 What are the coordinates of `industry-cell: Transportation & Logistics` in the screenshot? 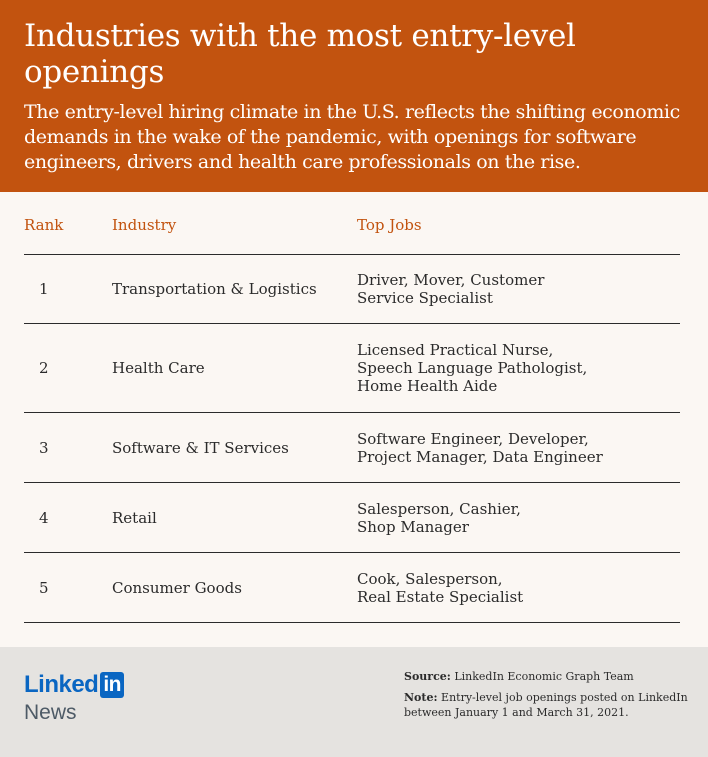 It's located at (214, 289).